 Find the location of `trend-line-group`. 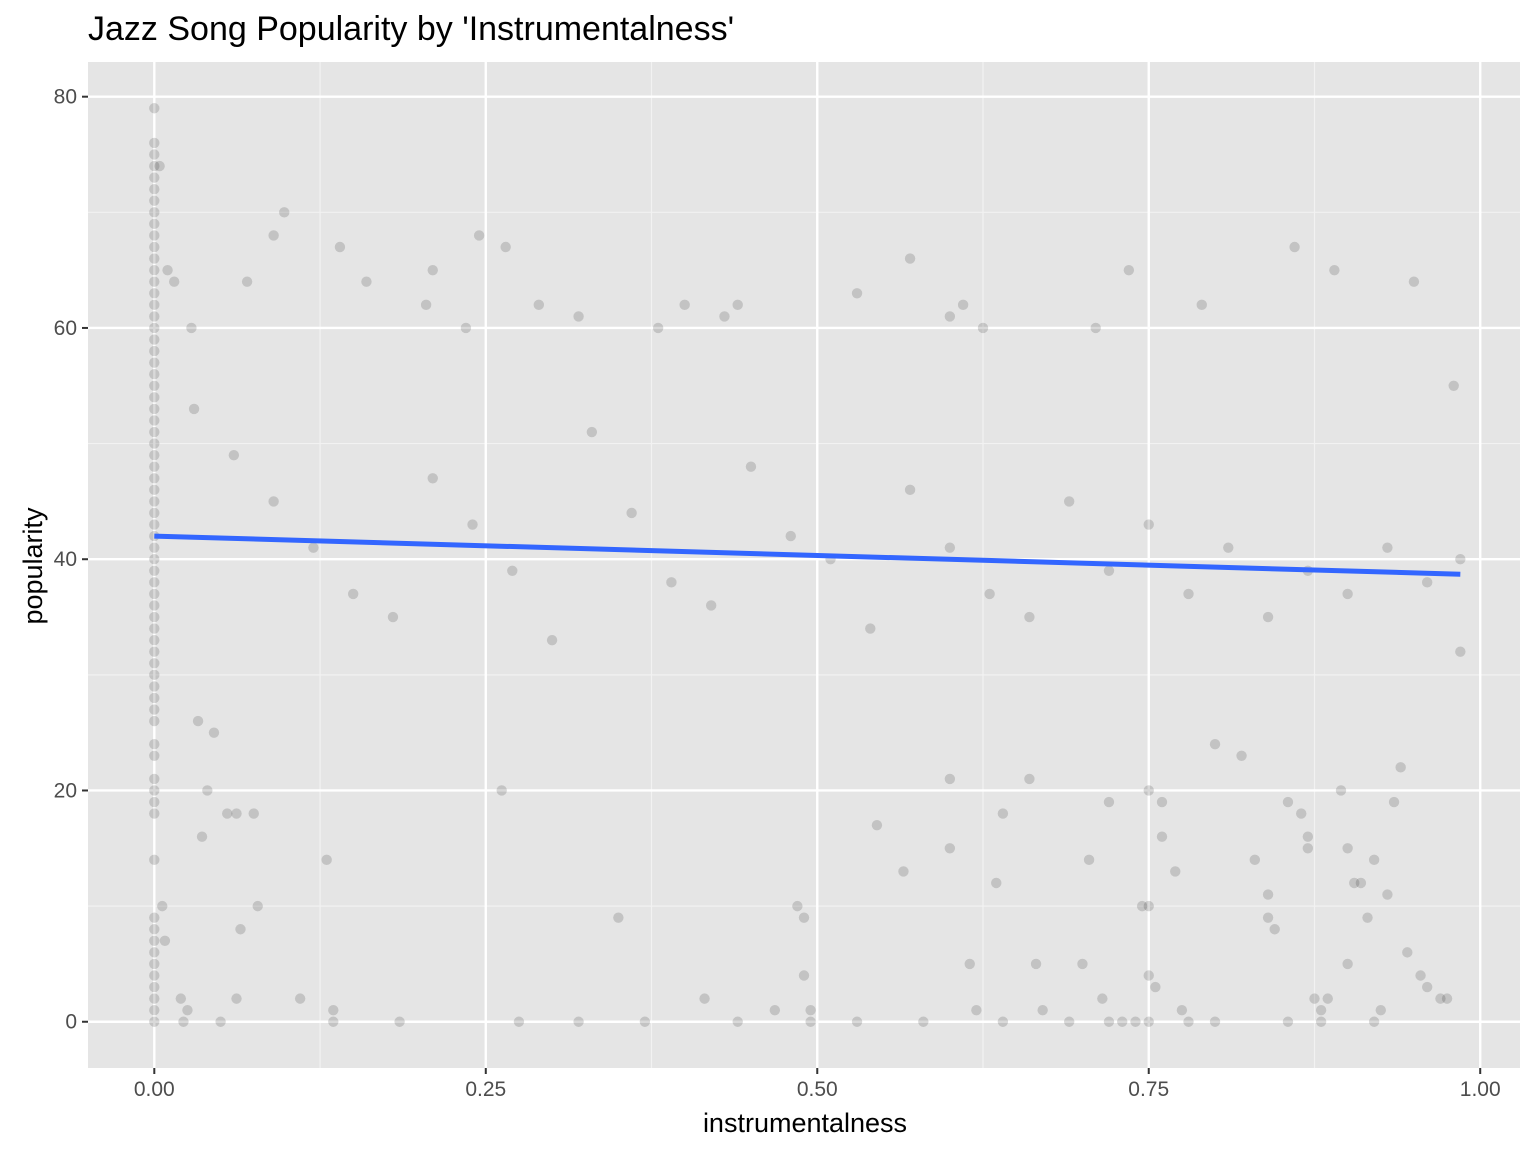

trend-line-group is located at coordinates (807, 555).